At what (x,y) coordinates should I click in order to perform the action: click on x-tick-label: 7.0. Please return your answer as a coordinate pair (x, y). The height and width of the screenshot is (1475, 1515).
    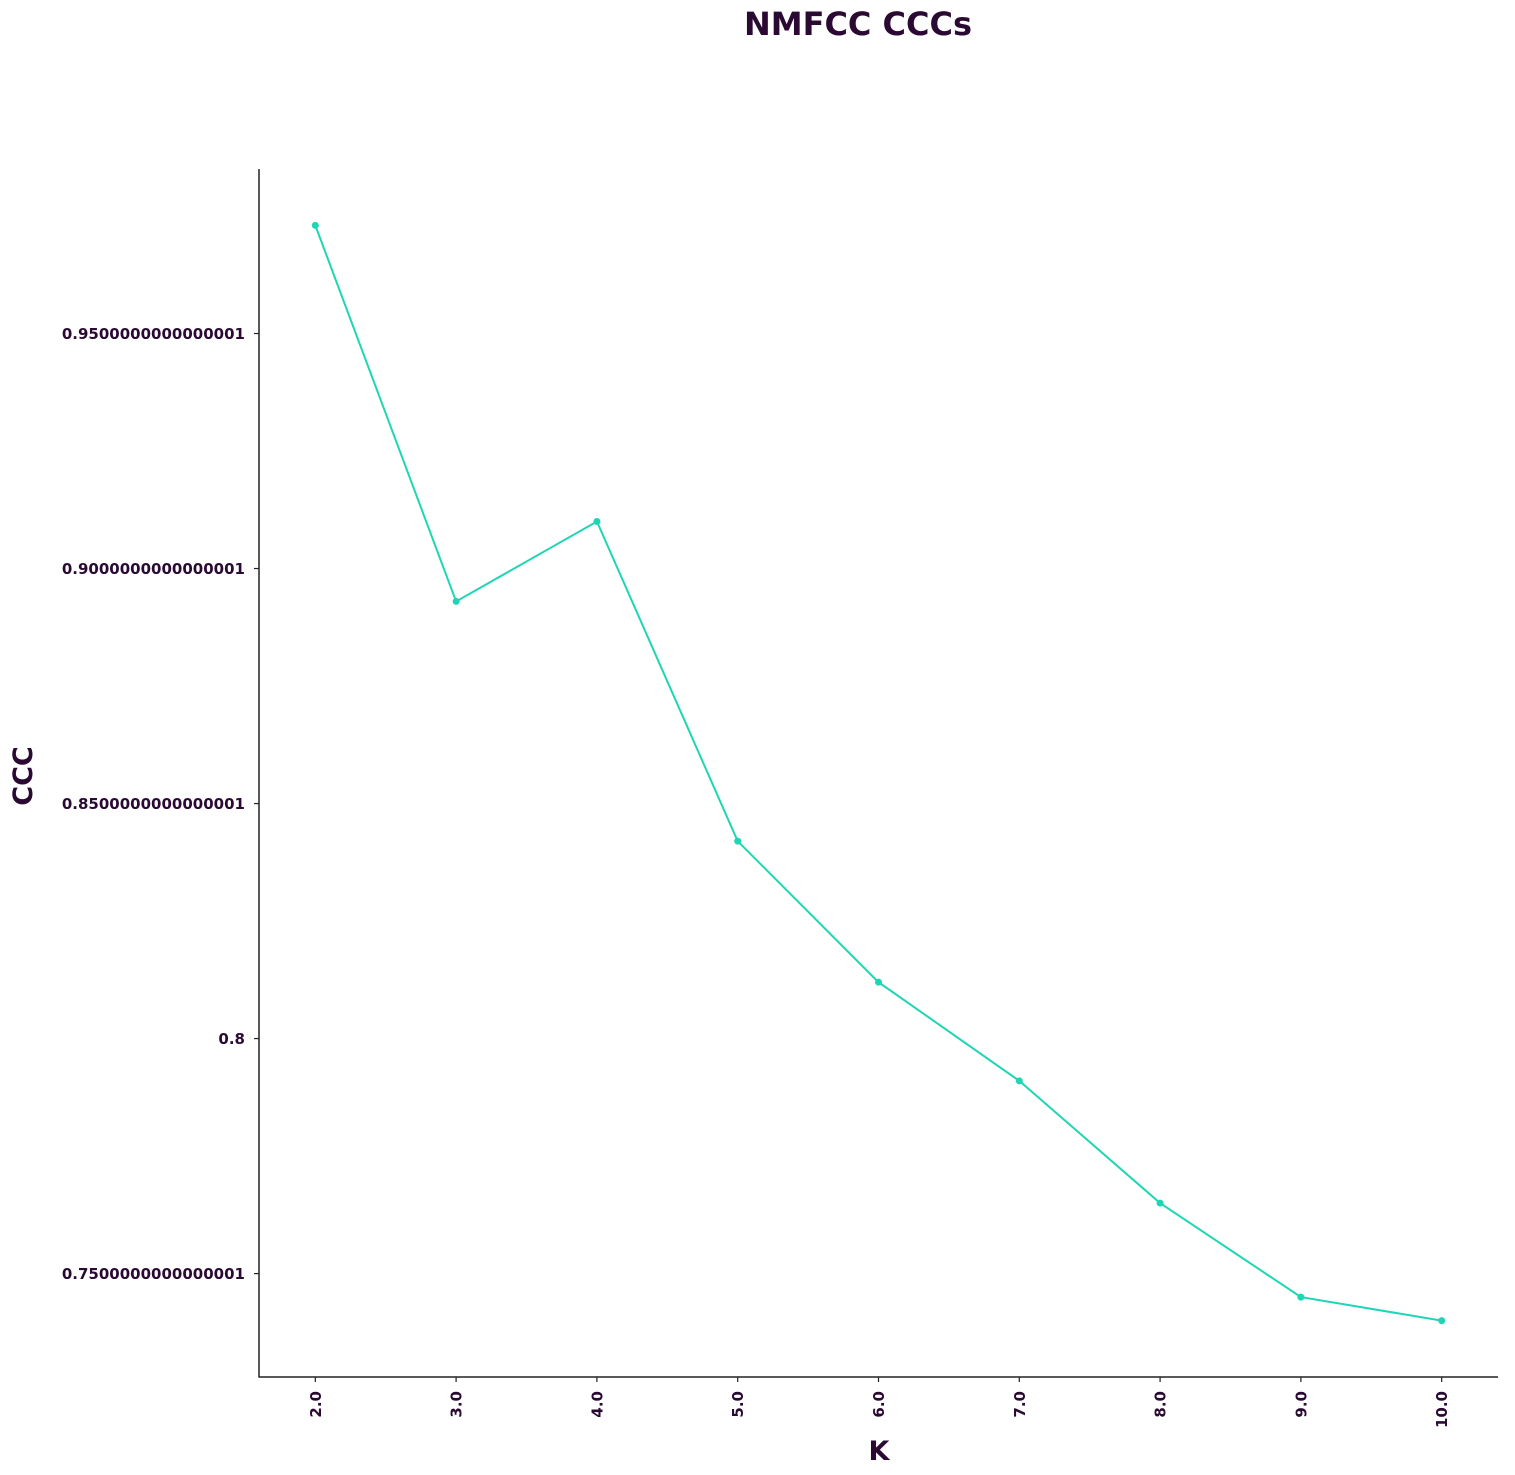
    Looking at the image, I should click on (1020, 1404).